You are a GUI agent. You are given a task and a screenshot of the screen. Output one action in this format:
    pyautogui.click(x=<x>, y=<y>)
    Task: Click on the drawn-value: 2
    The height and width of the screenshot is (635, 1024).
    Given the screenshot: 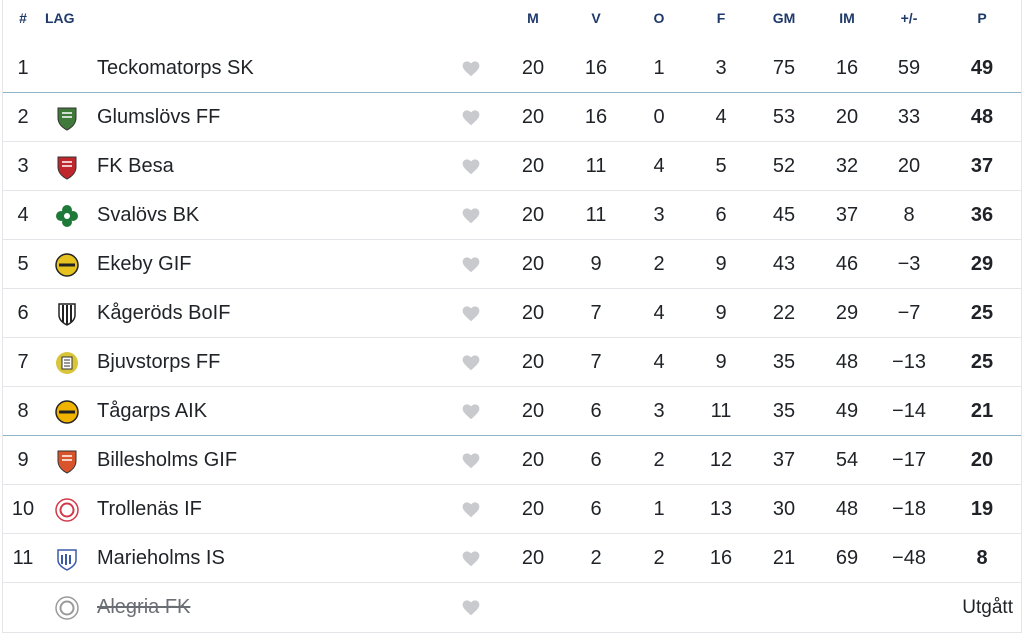 What is the action you would take?
    pyautogui.click(x=659, y=558)
    